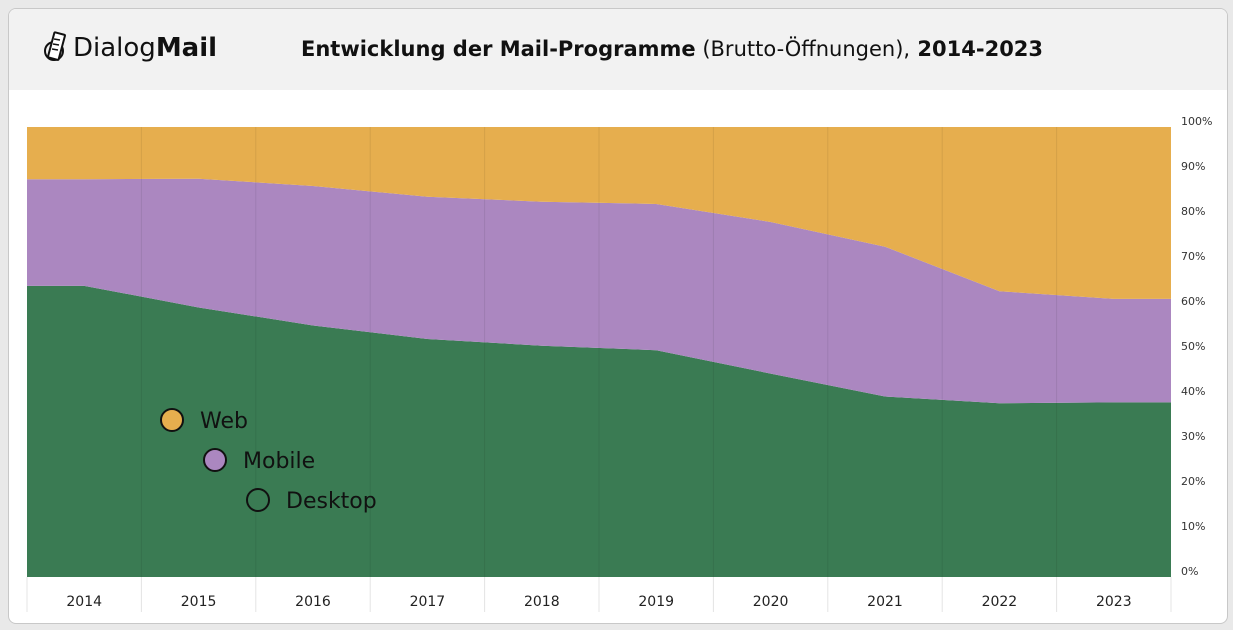 Image resolution: width=1233 pixels, height=630 pixels. Describe the element at coordinates (1193, 301) in the screenshot. I see `y-tick-label: 60%` at that location.